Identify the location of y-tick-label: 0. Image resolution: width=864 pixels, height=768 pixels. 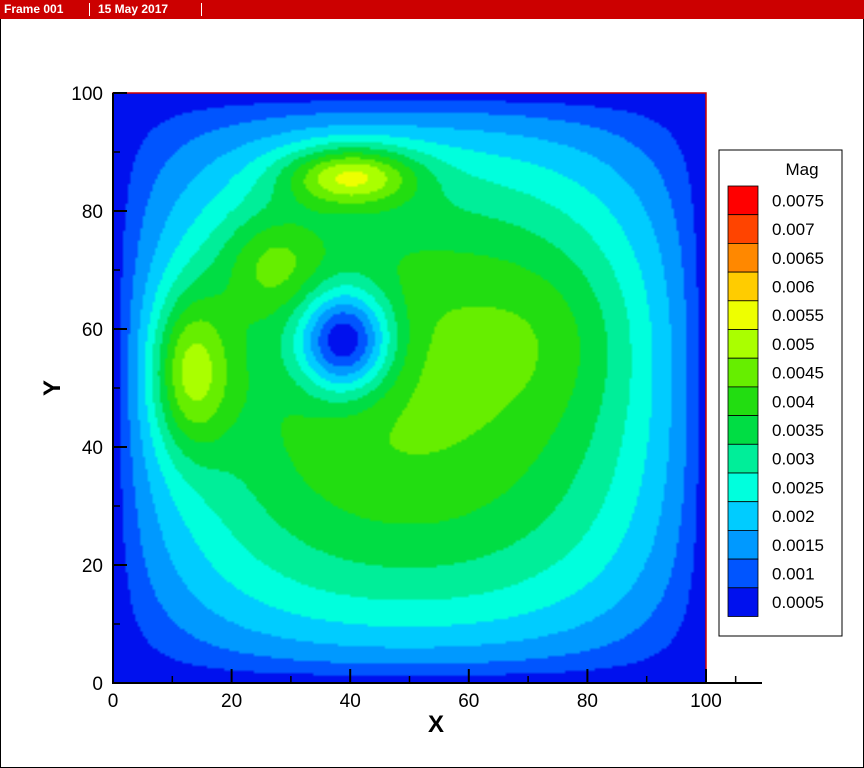
(97, 684).